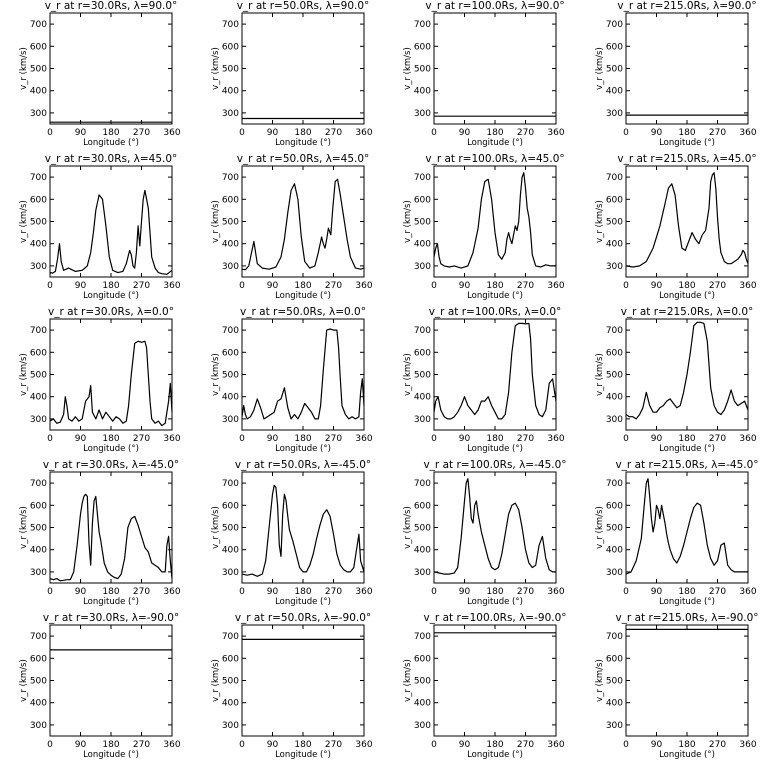 This screenshot has height=768, width=768. What do you see at coordinates (303, 465) in the screenshot?
I see `chart-title: v_r at r=50.0Rs, λ=-45.0°` at bounding box center [303, 465].